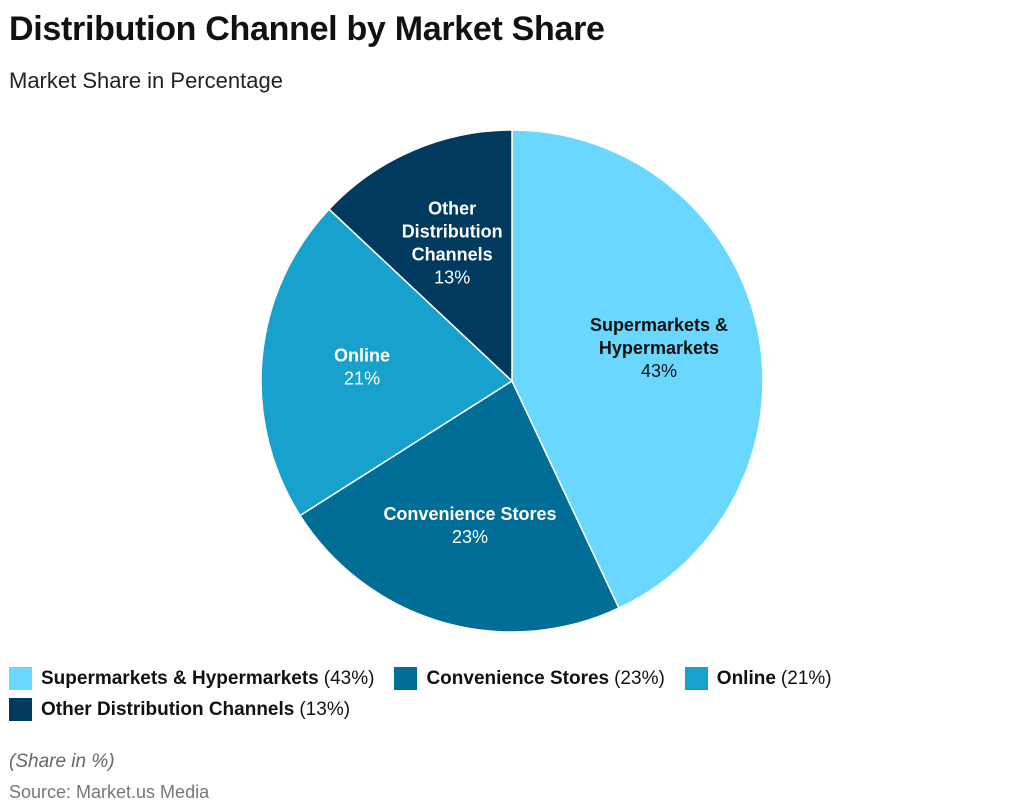 The image size is (1024, 811). What do you see at coordinates (349, 678) in the screenshot?
I see `legend-value: (43%)` at bounding box center [349, 678].